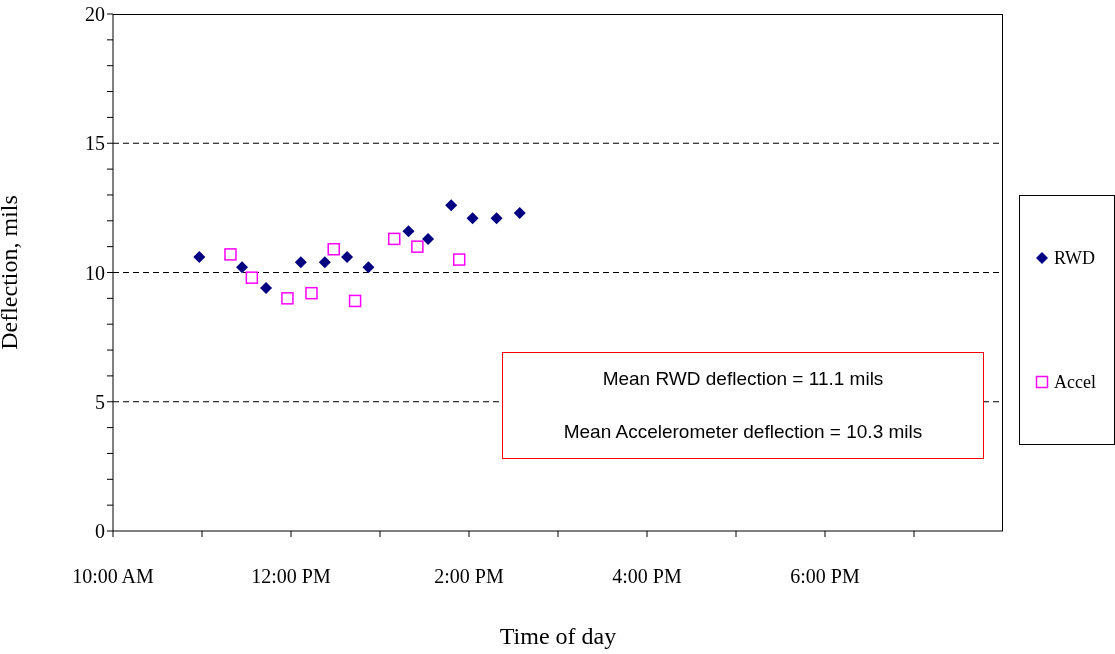  Describe the element at coordinates (558, 636) in the screenshot. I see `x-axis-title: Time of day` at that location.